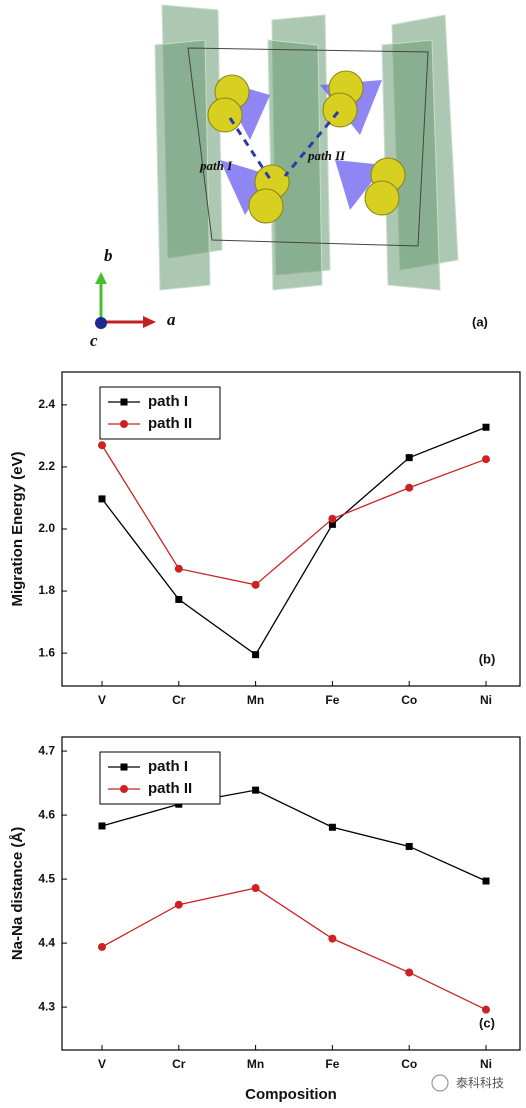  I want to click on axis-label: a, so click(171, 319).